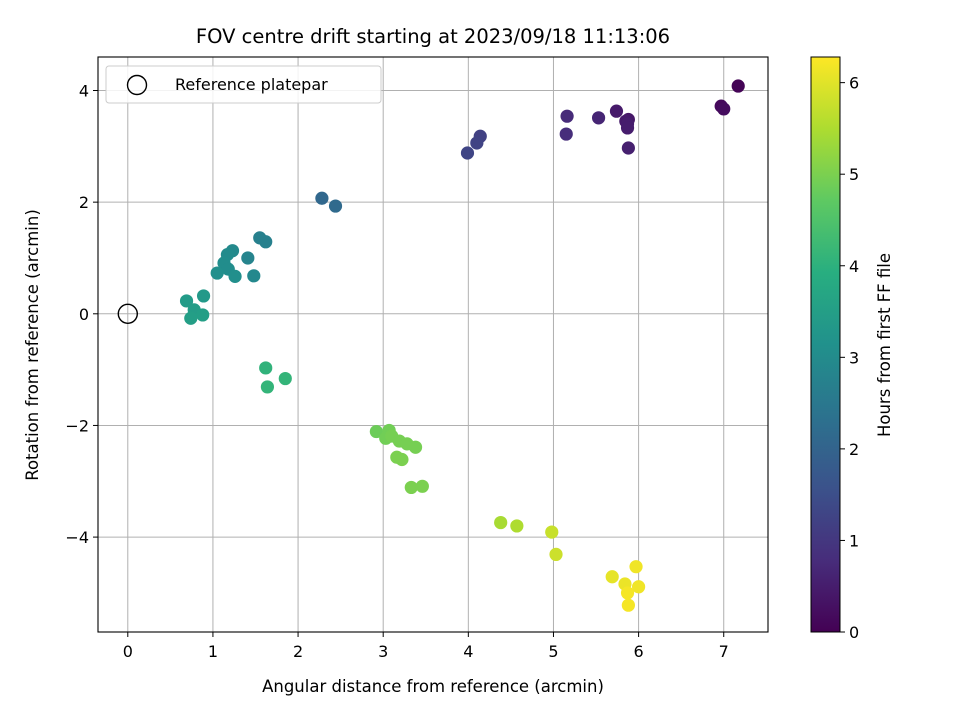 The image size is (960, 720). What do you see at coordinates (32, 345) in the screenshot?
I see `y-axis-label: Rotation from reference (arcmin)` at bounding box center [32, 345].